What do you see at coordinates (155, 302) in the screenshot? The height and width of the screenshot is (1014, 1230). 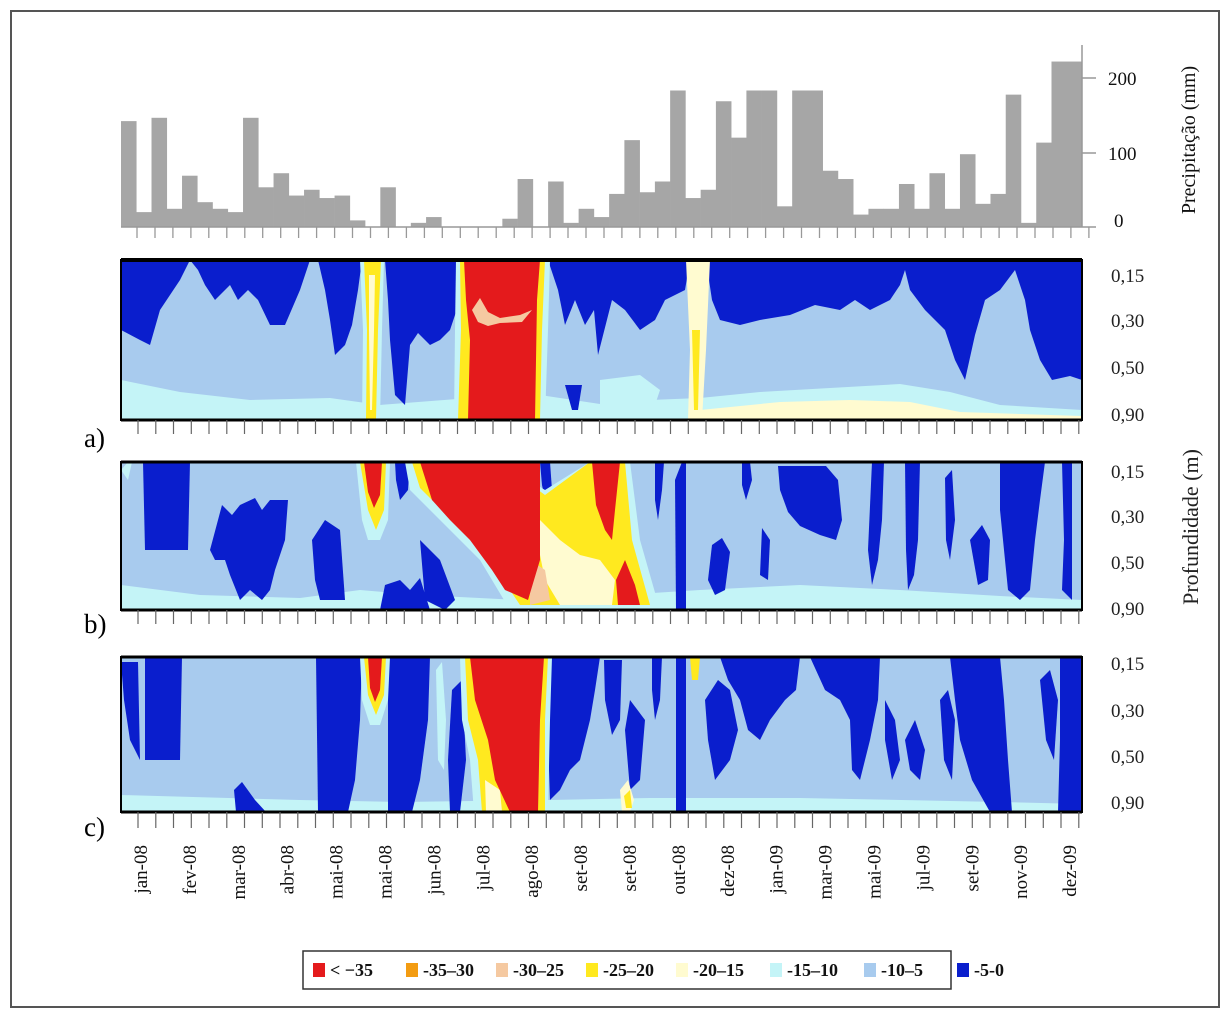 I see `panel-a-wet-zone` at bounding box center [155, 302].